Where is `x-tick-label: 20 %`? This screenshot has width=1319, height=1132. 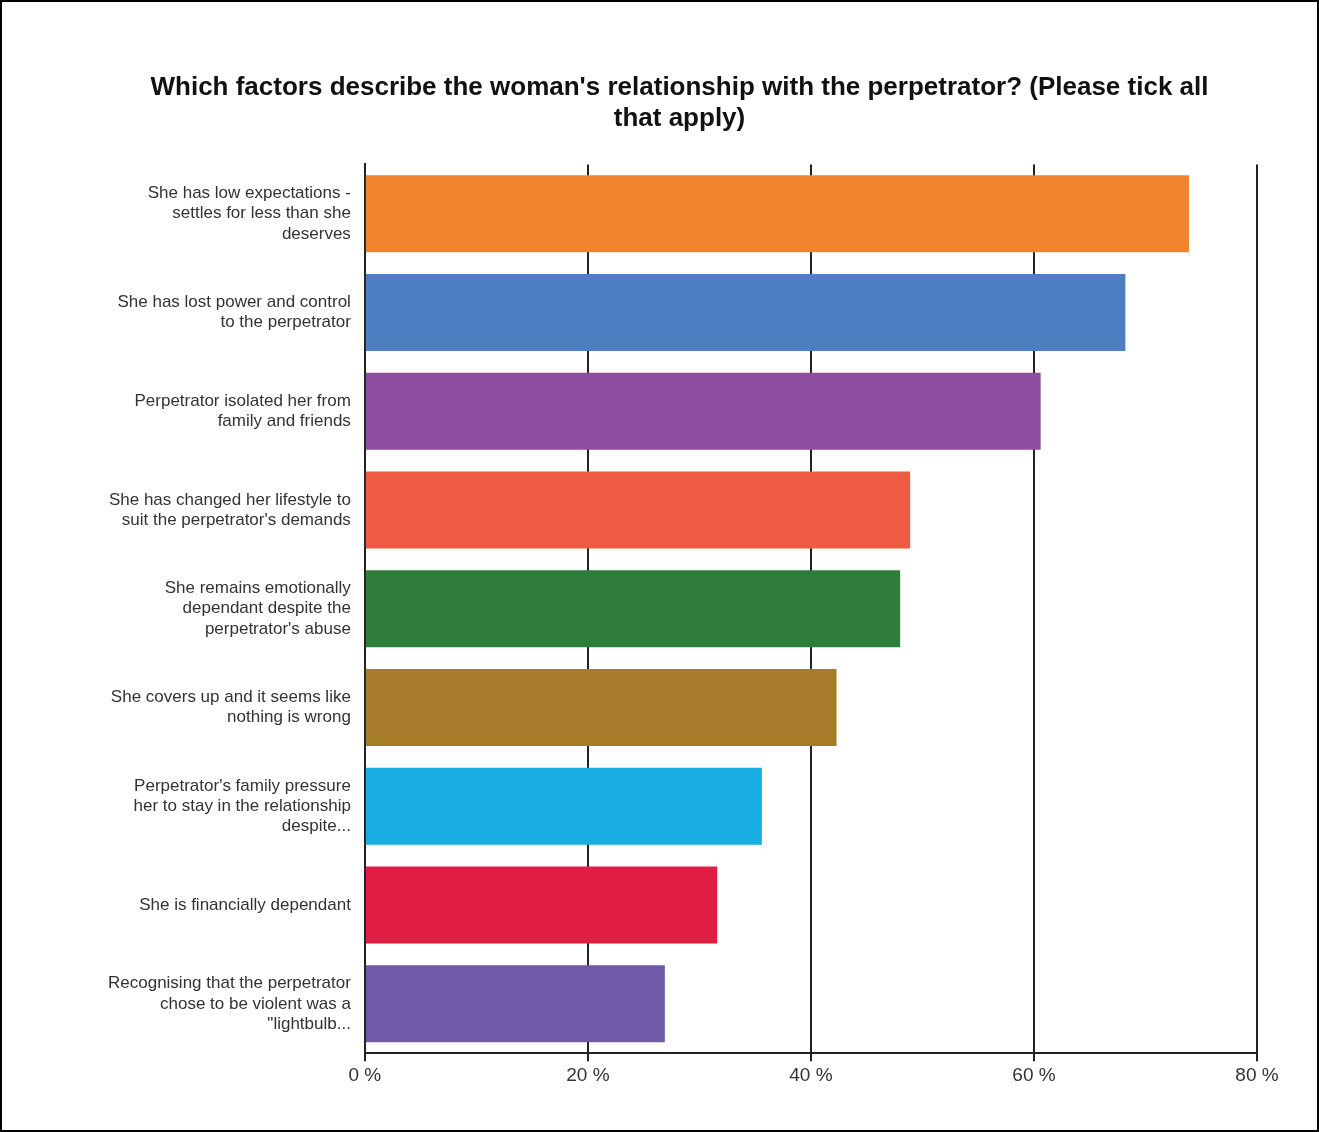
x-tick-label: 20 % is located at coordinates (588, 1074).